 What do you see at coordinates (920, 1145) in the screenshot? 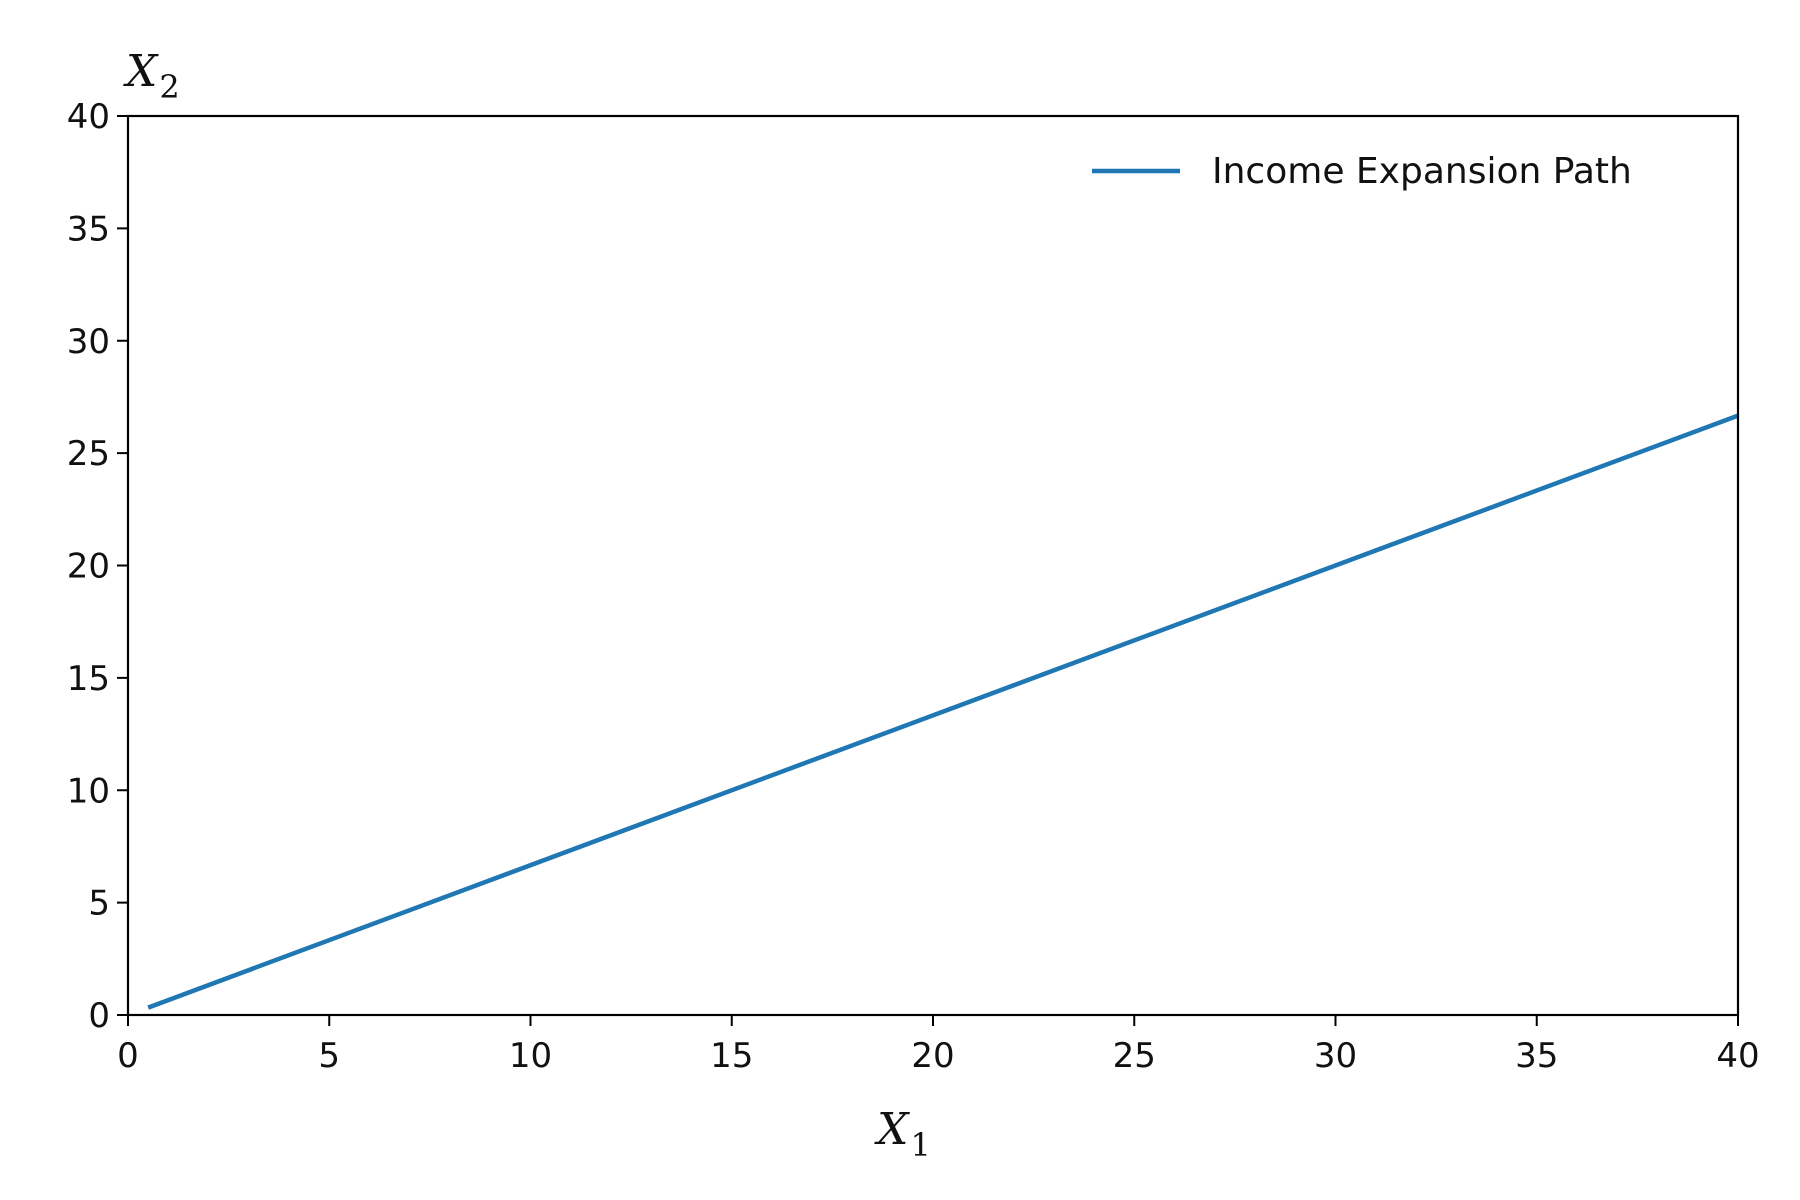
I see `x-axis-label-subscript: 1` at bounding box center [920, 1145].